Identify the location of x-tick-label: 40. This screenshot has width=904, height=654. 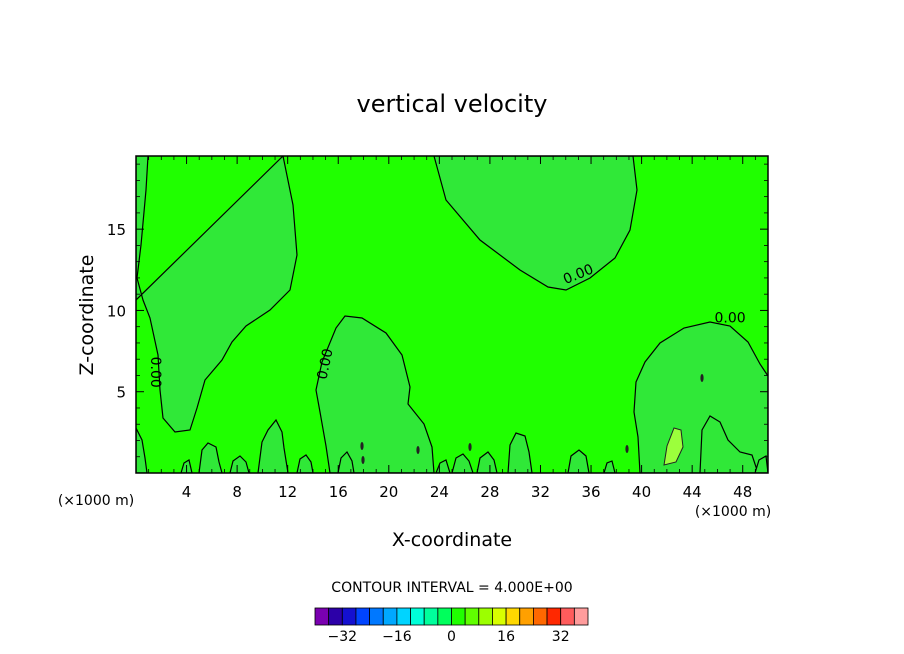
(641, 492).